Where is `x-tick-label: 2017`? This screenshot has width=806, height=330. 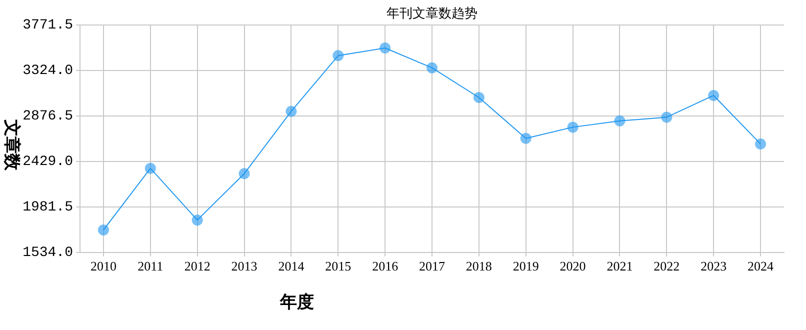 x-tick-label: 2017 is located at coordinates (432, 266).